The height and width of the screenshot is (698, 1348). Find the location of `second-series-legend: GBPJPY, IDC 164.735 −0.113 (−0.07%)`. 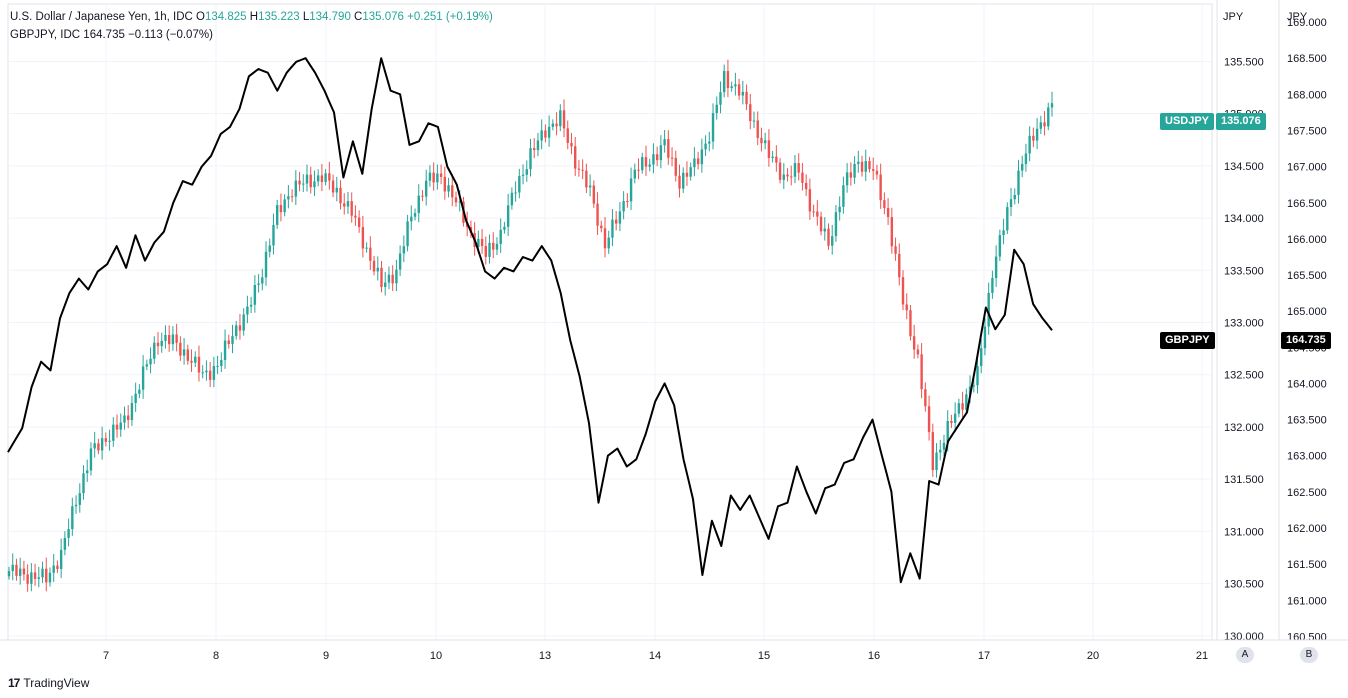

second-series-legend: GBPJPY, IDC 164.735 −0.113 (−0.07%) is located at coordinates (111, 35).